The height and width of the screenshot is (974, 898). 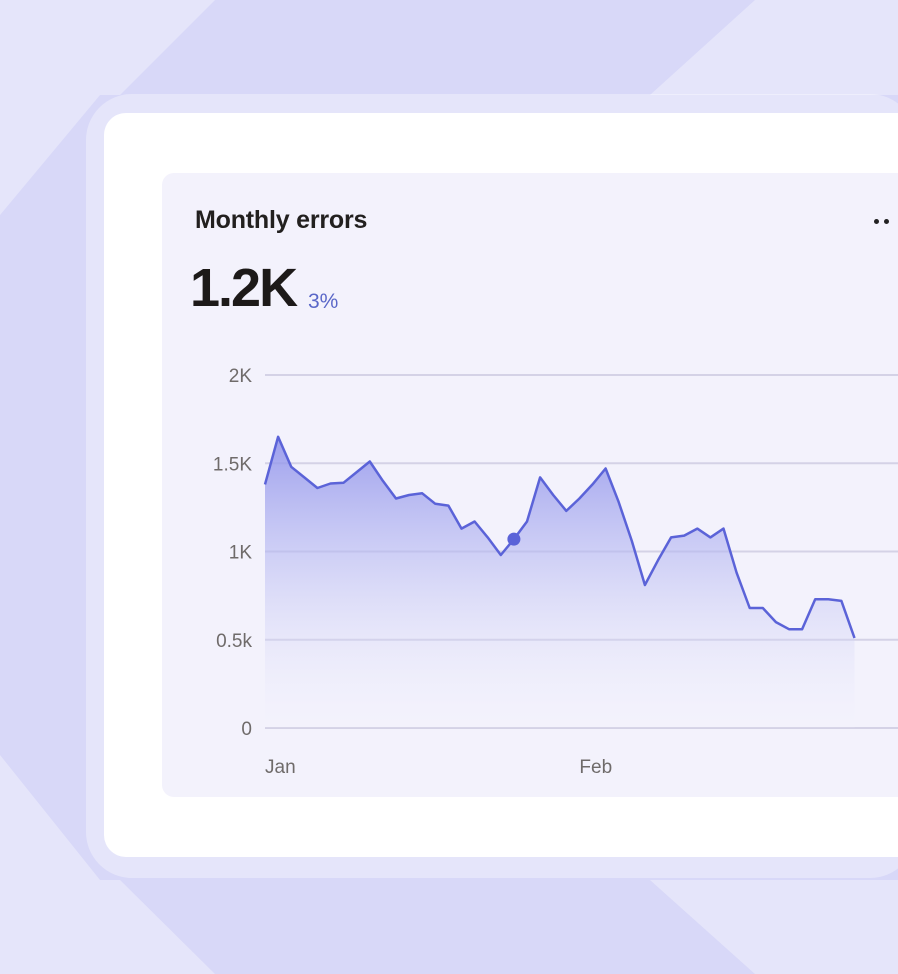 I want to click on x-tick-label: Feb, so click(x=595, y=767).